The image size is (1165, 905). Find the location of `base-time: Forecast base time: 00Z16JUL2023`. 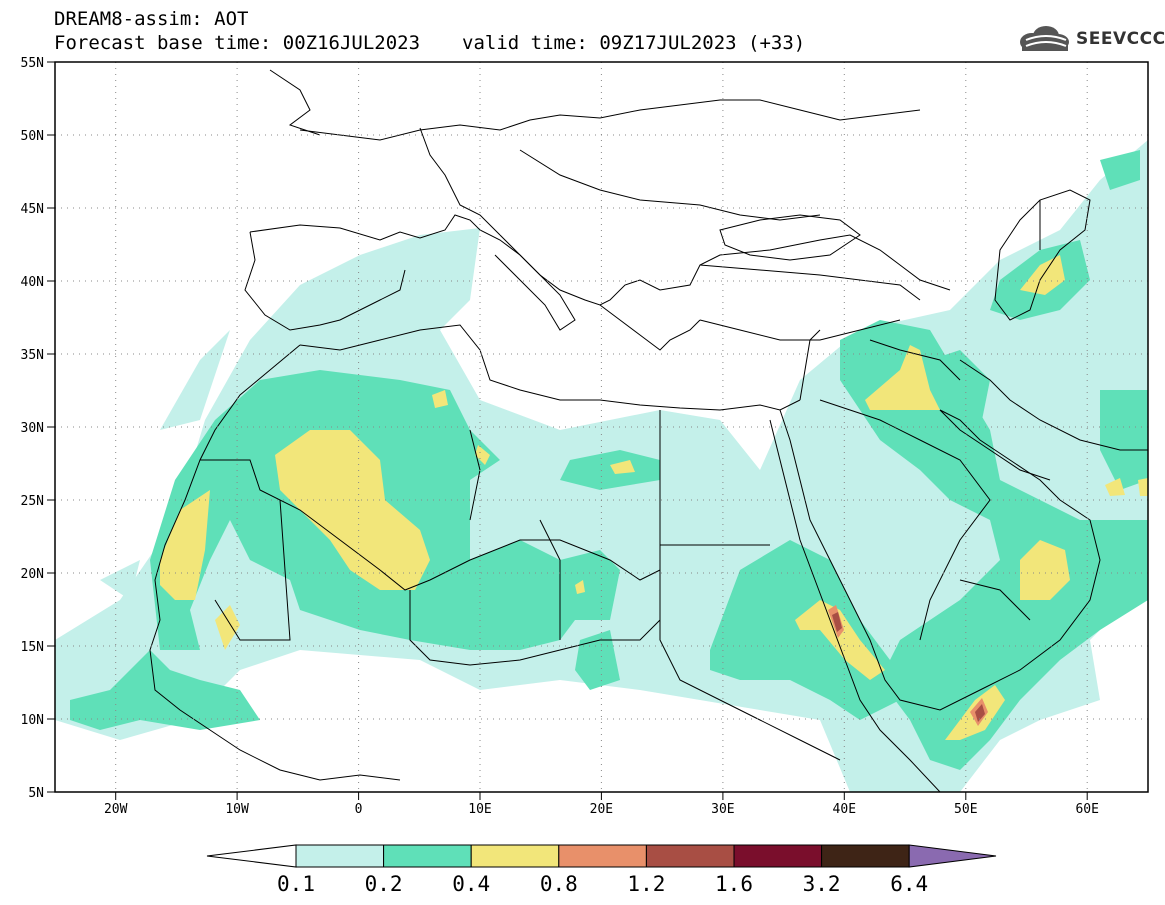

base-time: Forecast base time: 00Z16JUL2023 is located at coordinates (237, 43).